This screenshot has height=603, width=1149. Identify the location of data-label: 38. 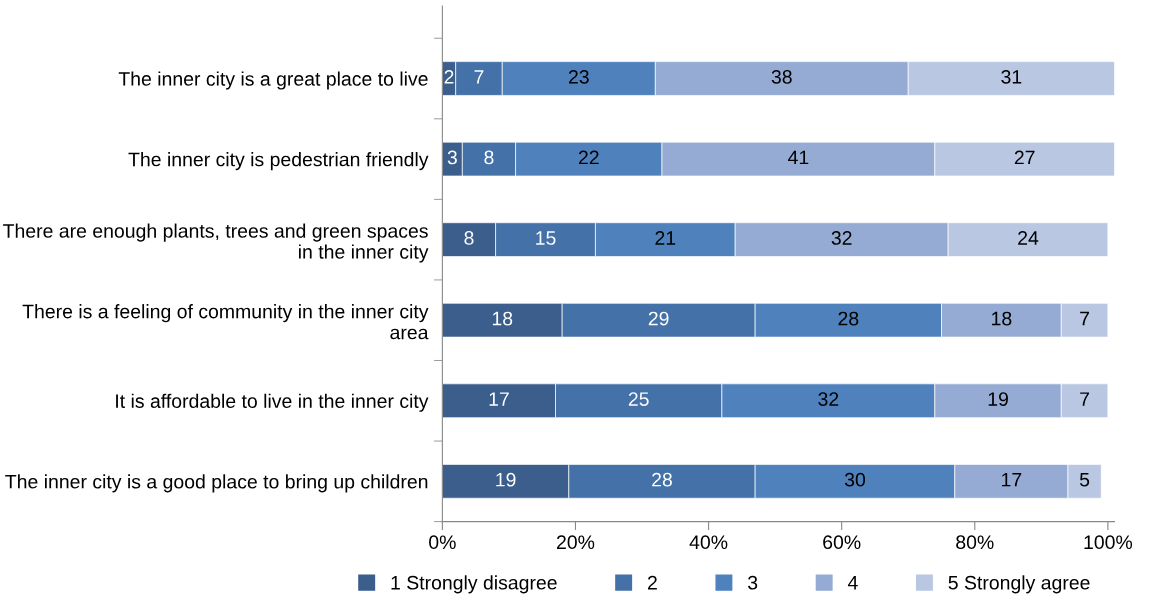
(781, 76).